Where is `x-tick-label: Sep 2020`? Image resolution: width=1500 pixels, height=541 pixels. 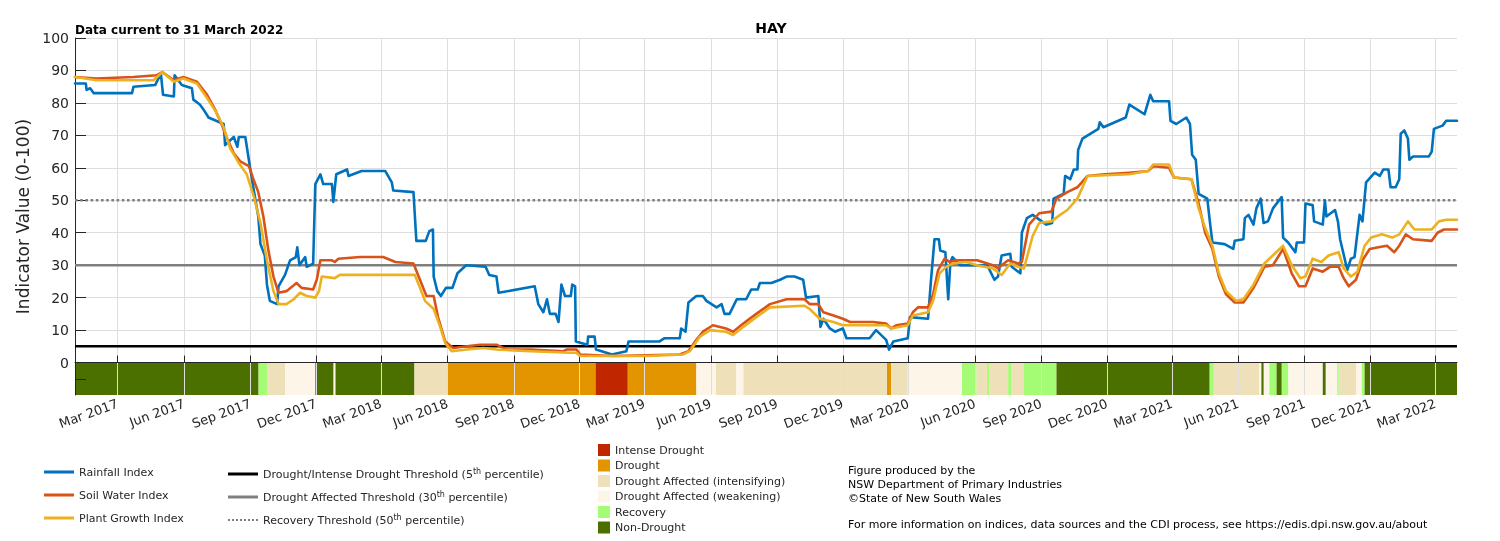
x-tick-label: Sep 2020 is located at coordinates (1012, 413).